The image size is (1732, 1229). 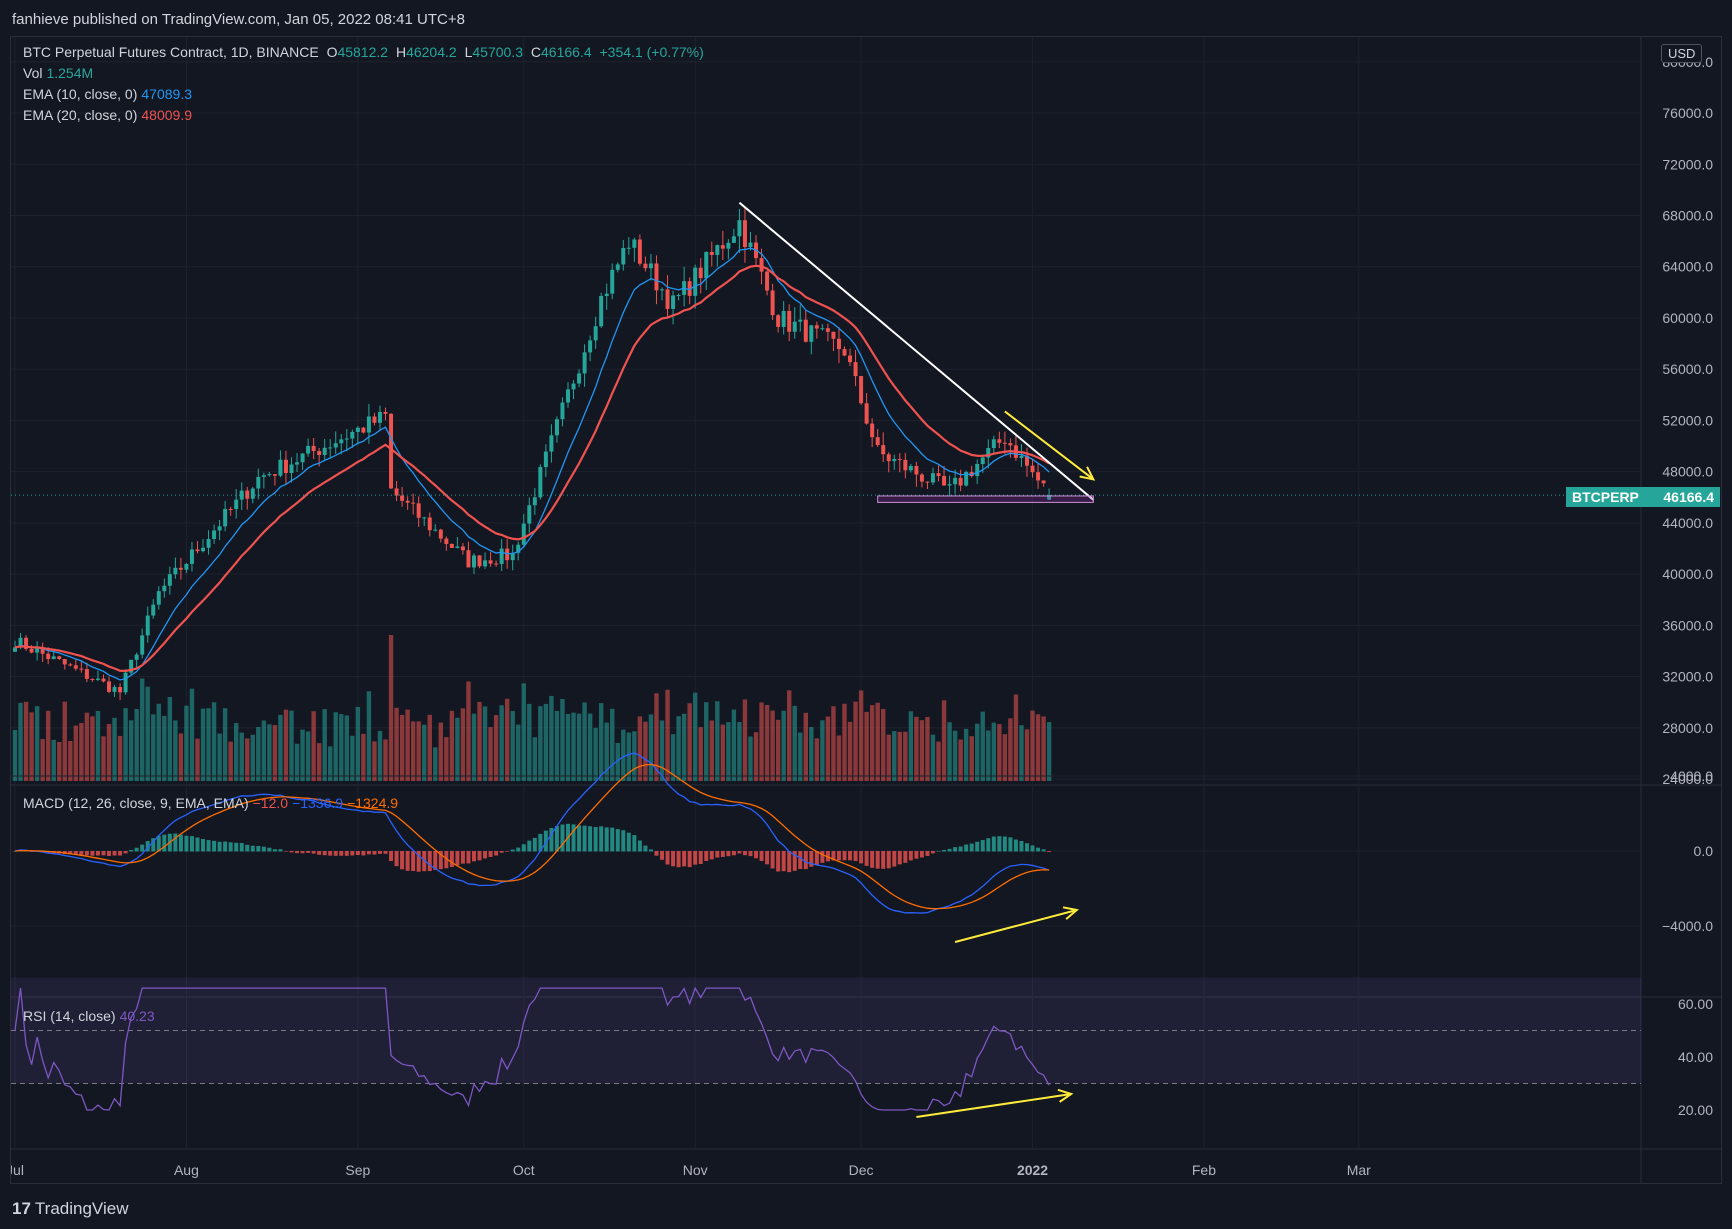 What do you see at coordinates (136, 803) in the screenshot?
I see `legend-macd-label: MACD (12, 26, close, 9, EMA, EMA)` at bounding box center [136, 803].